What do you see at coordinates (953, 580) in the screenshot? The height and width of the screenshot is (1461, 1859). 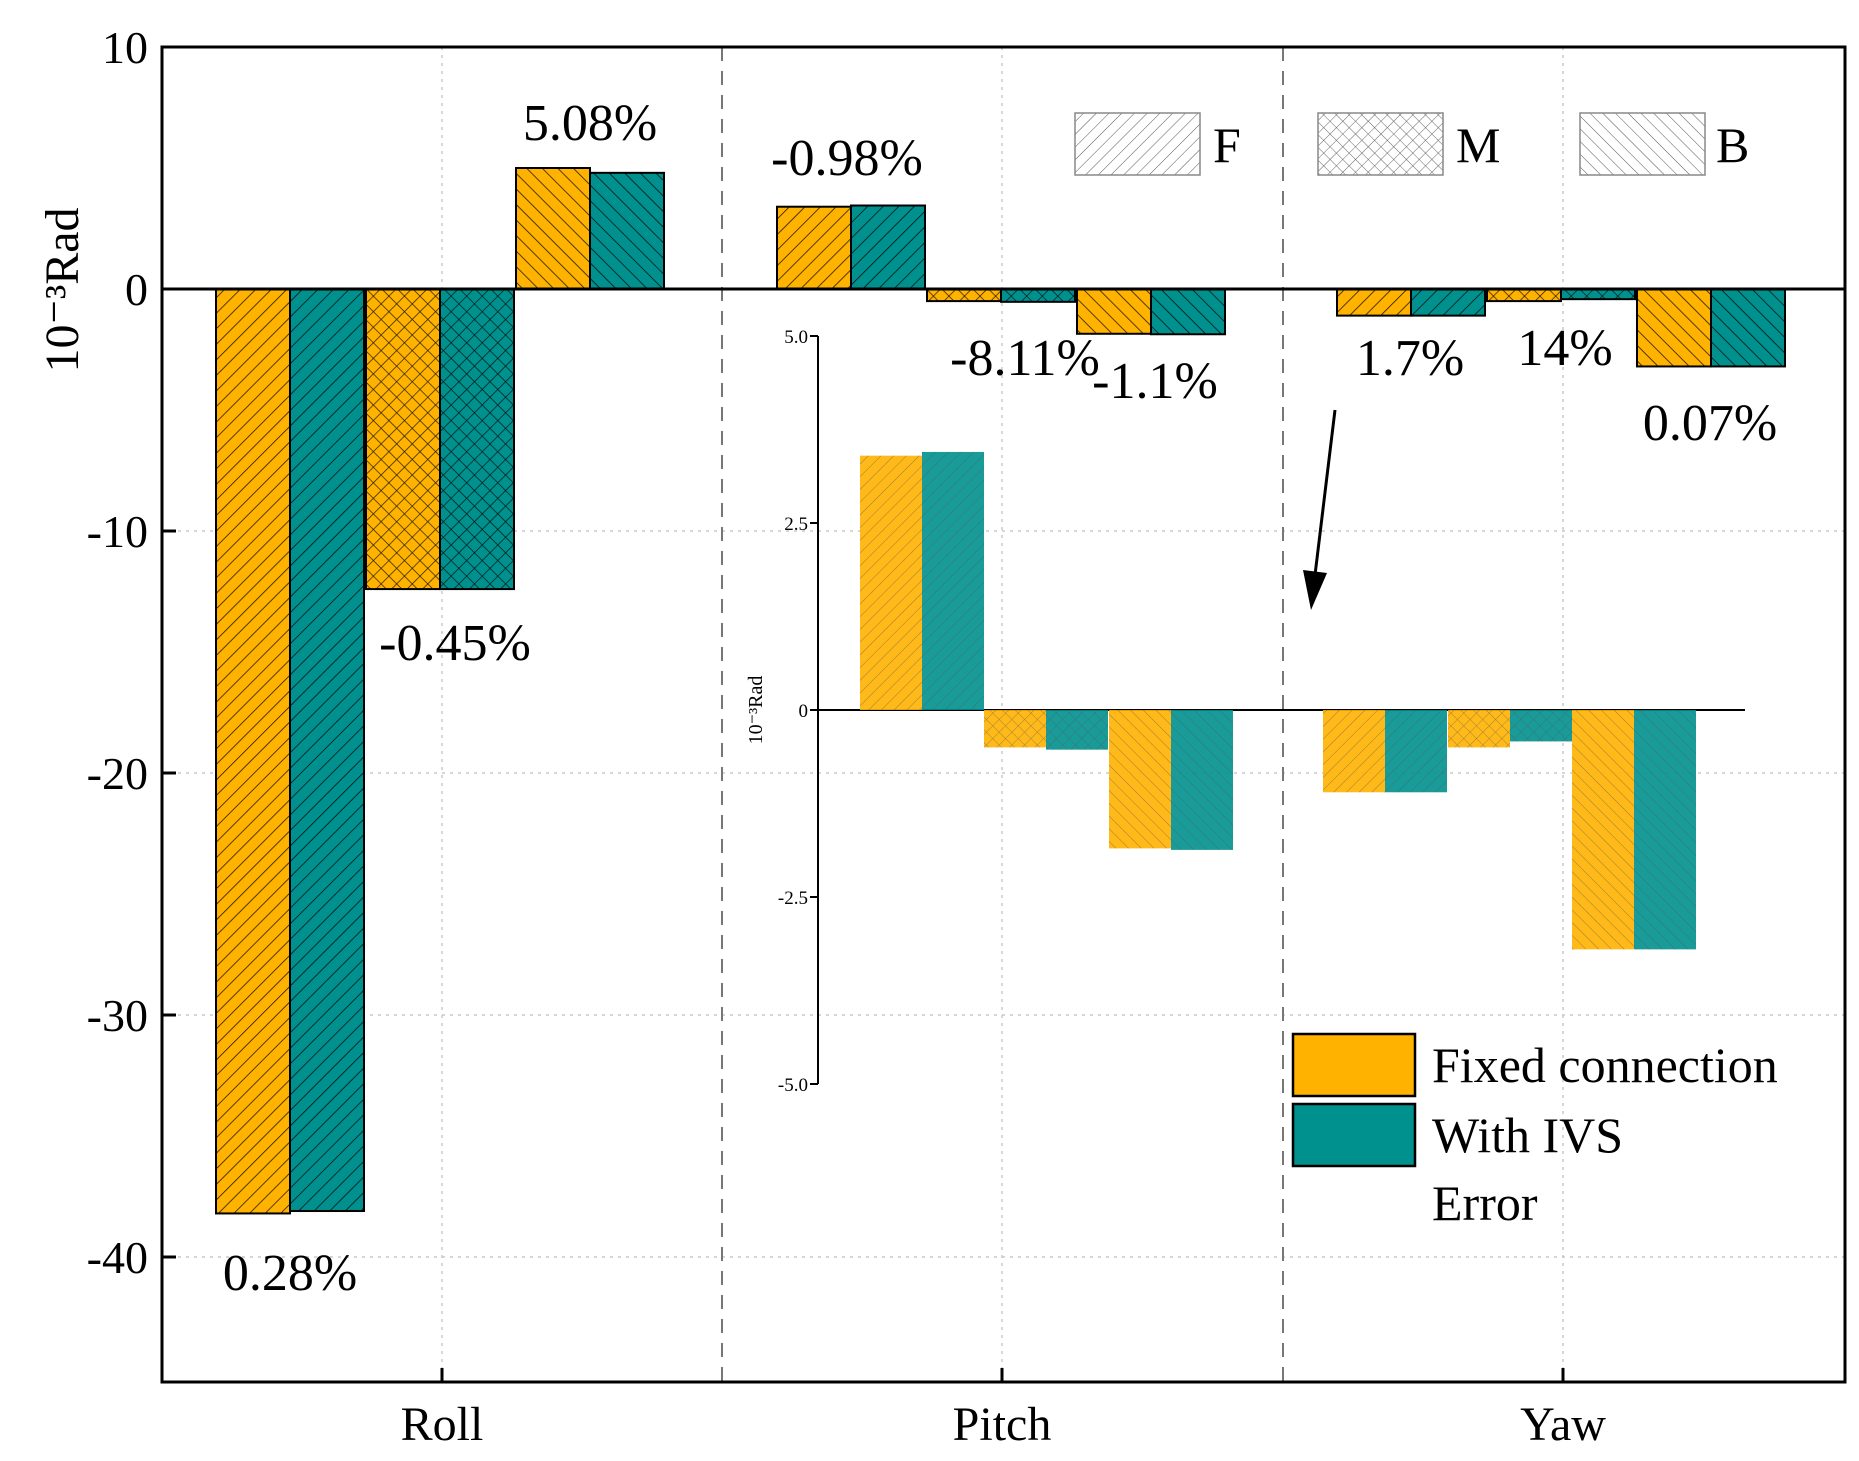 I see `inset-bar-ivs-pitch-f-pattern` at bounding box center [953, 580].